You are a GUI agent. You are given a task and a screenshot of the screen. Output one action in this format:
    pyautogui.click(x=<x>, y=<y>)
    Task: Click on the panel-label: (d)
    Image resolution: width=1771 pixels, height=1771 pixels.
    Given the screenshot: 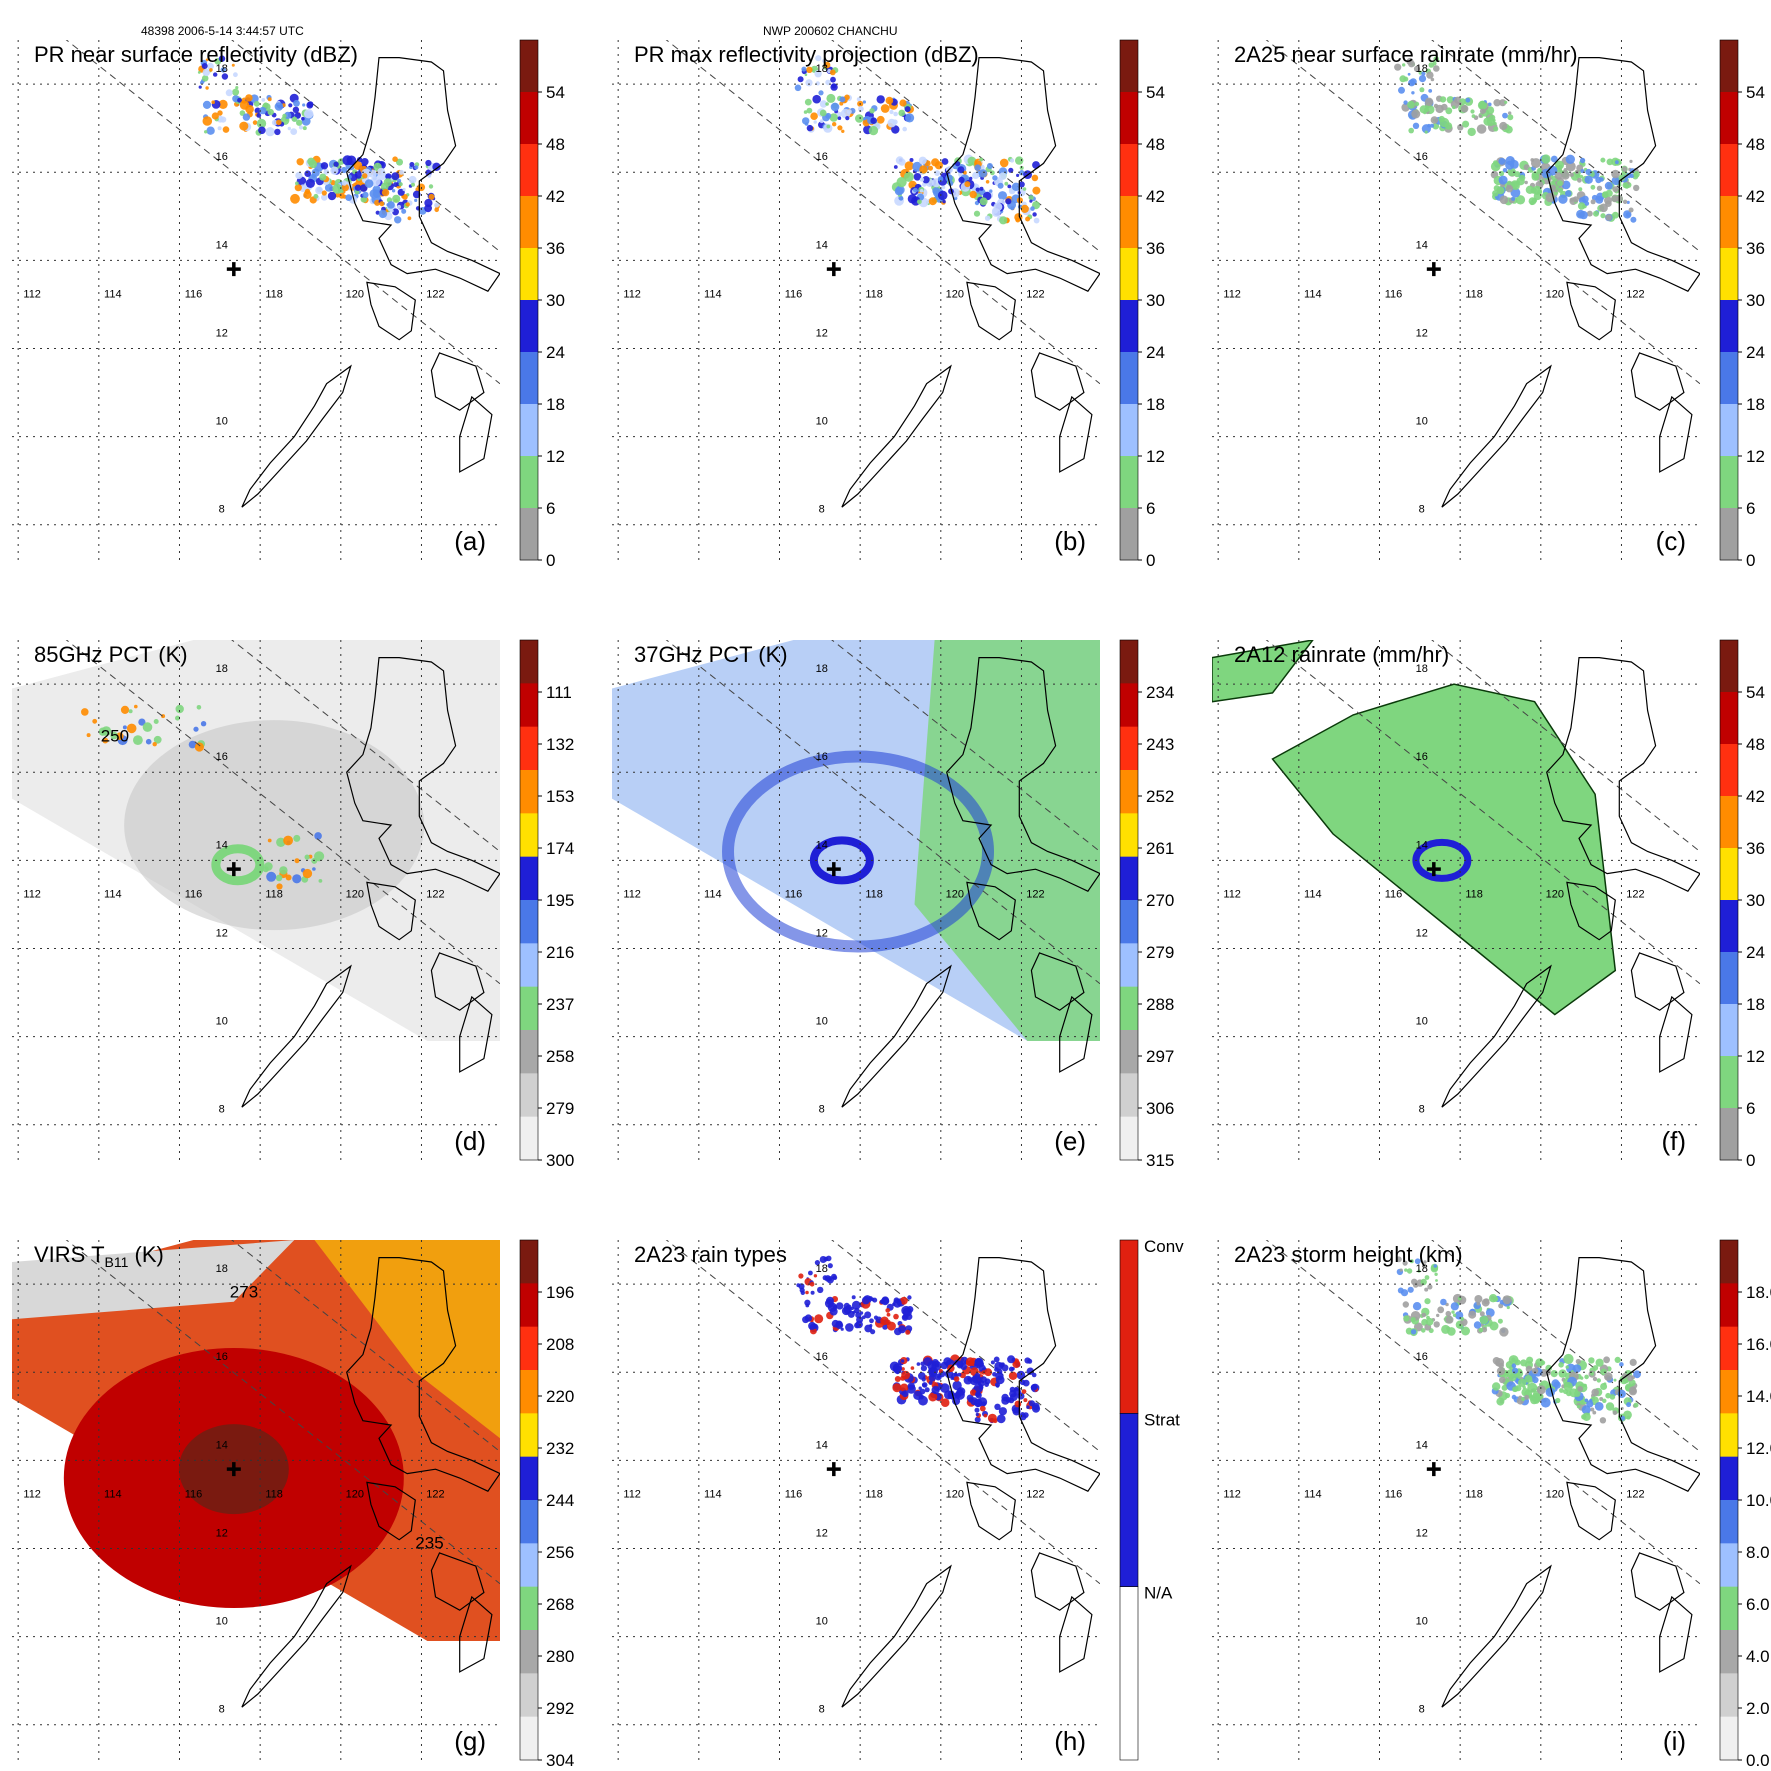 What is the action you would take?
    pyautogui.click(x=470, y=1141)
    